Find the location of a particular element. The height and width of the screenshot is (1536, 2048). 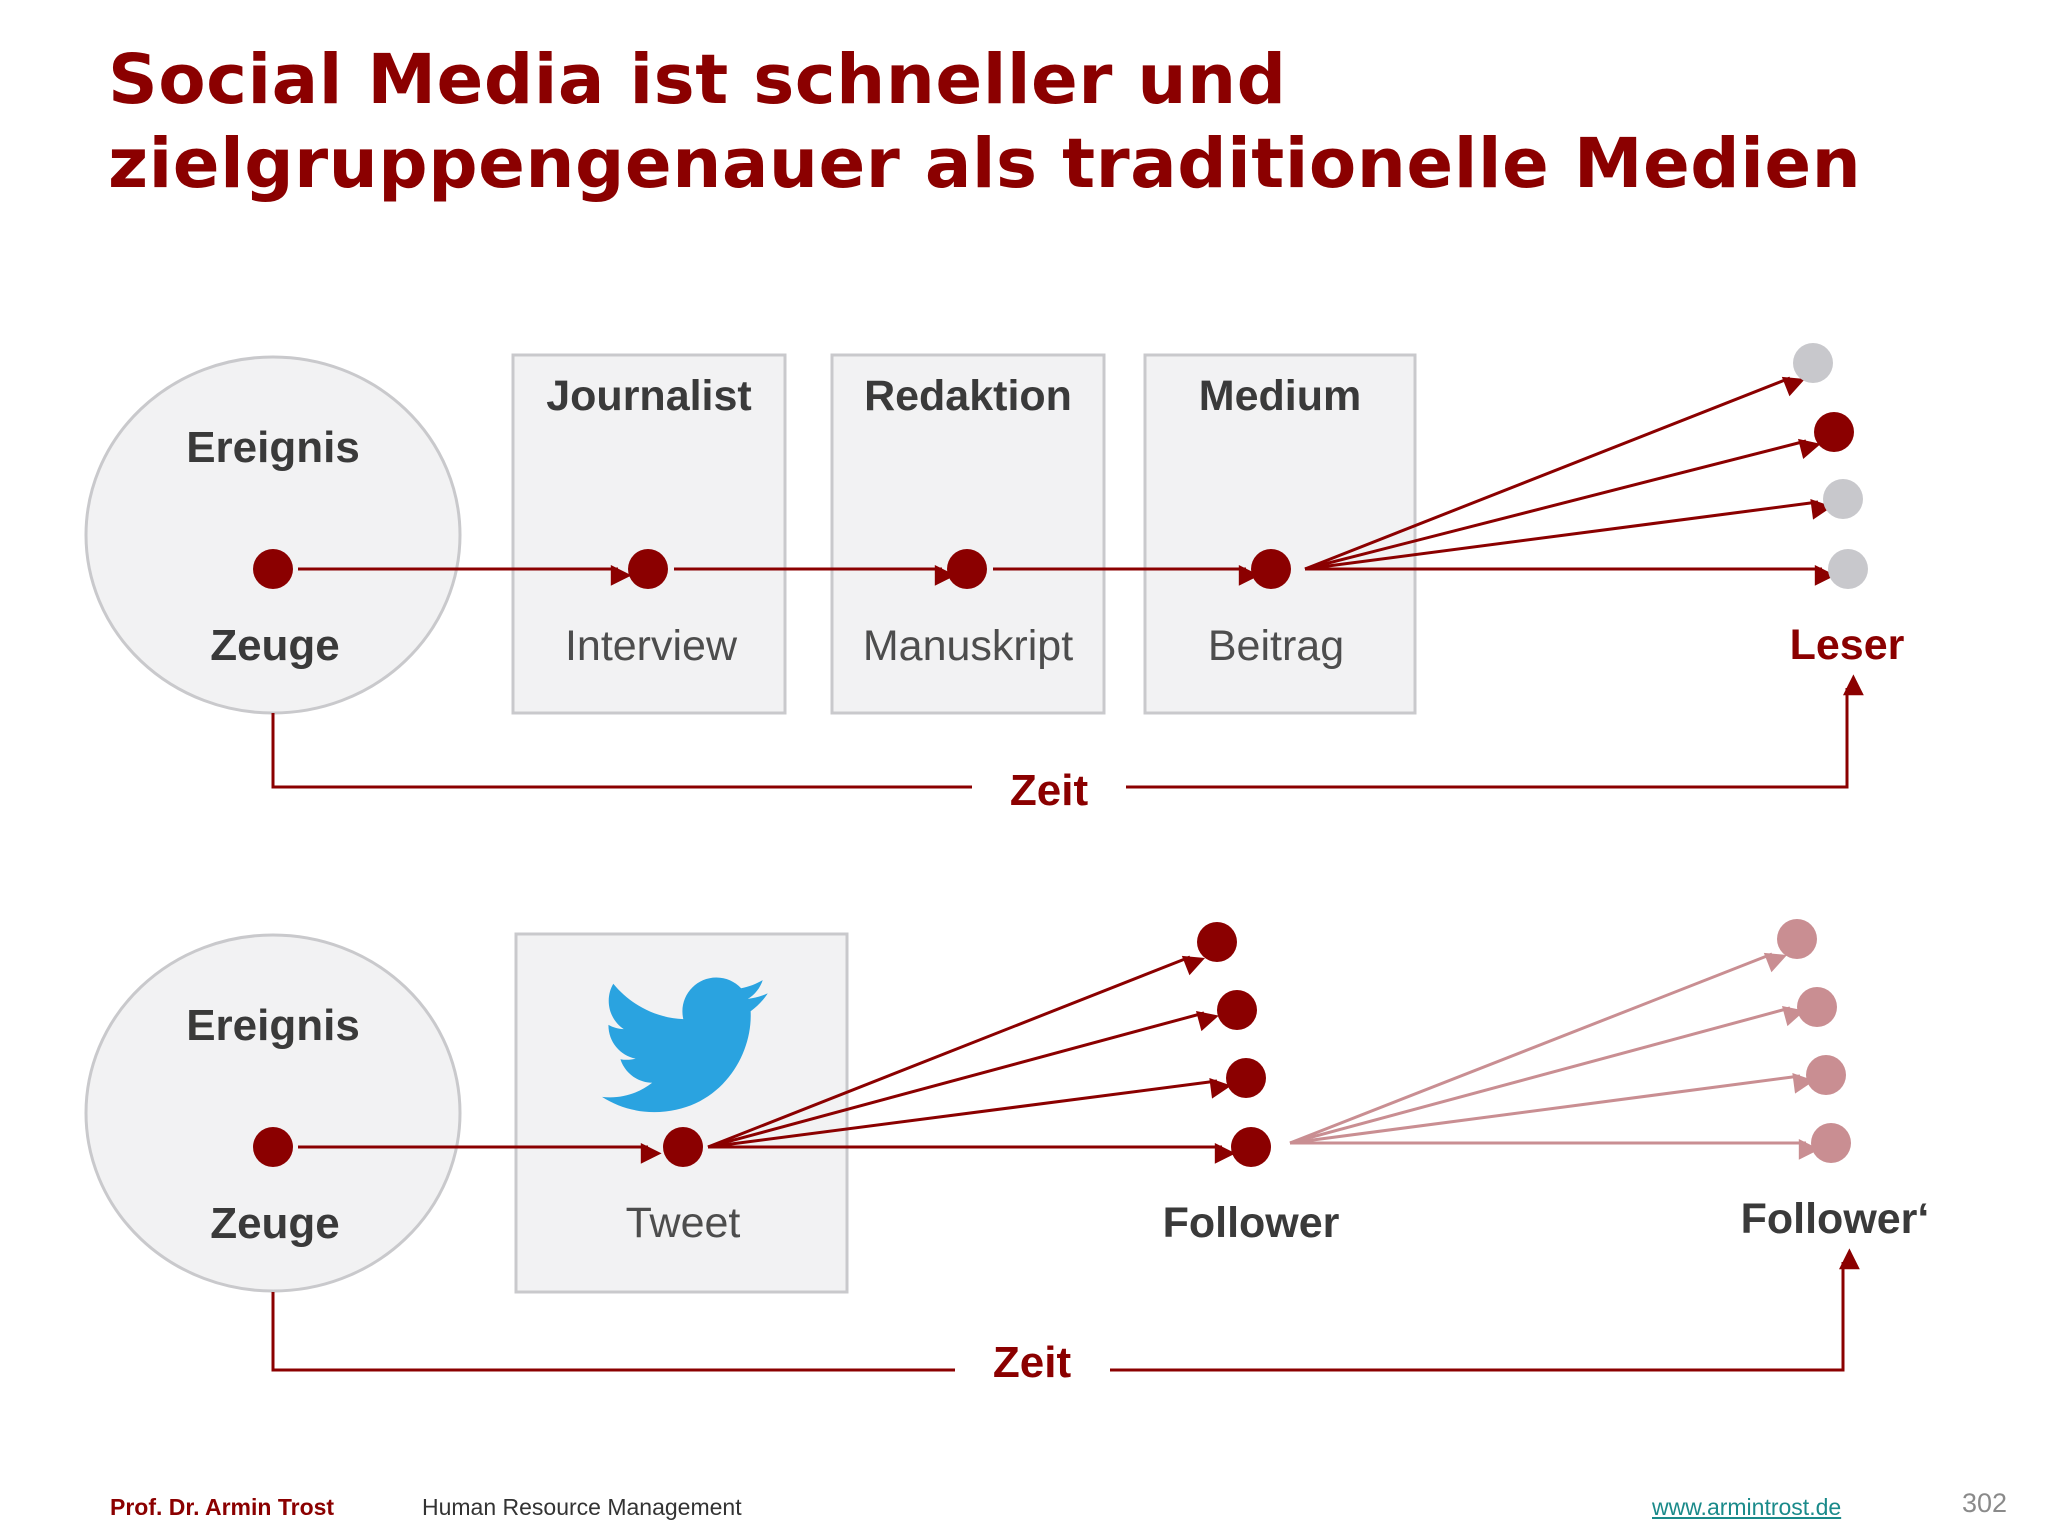

twitter-bird-icon is located at coordinates (685, 1045).